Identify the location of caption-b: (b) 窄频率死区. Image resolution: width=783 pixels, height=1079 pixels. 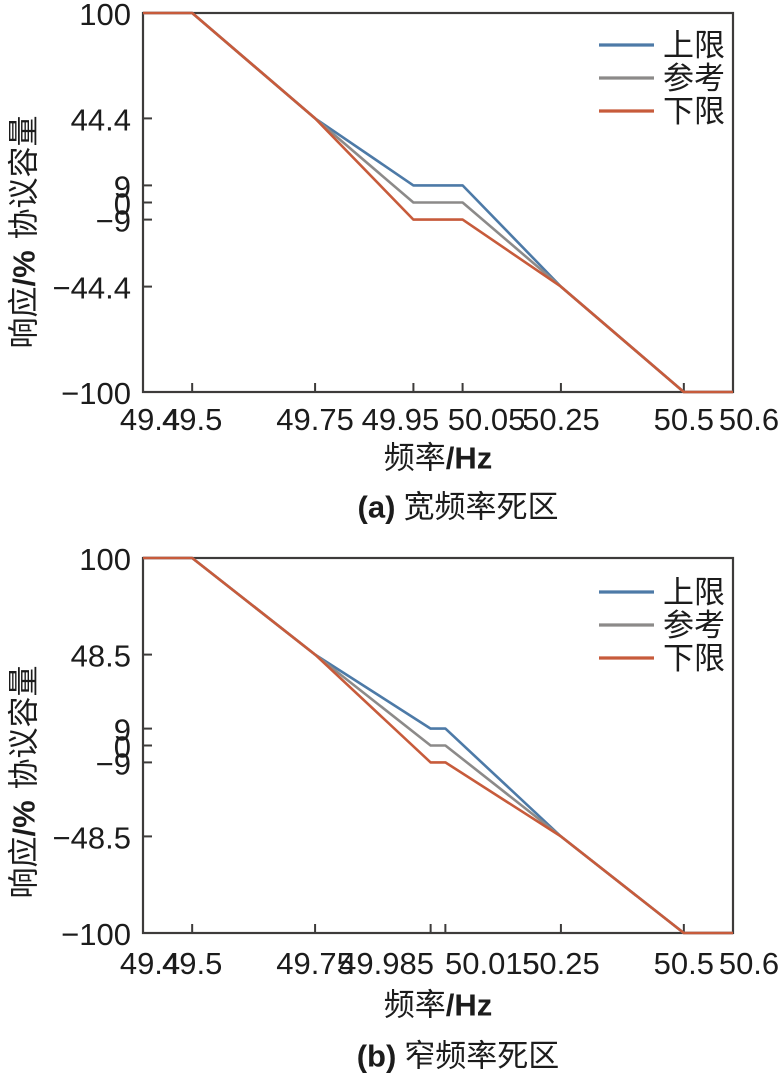
(458, 1056).